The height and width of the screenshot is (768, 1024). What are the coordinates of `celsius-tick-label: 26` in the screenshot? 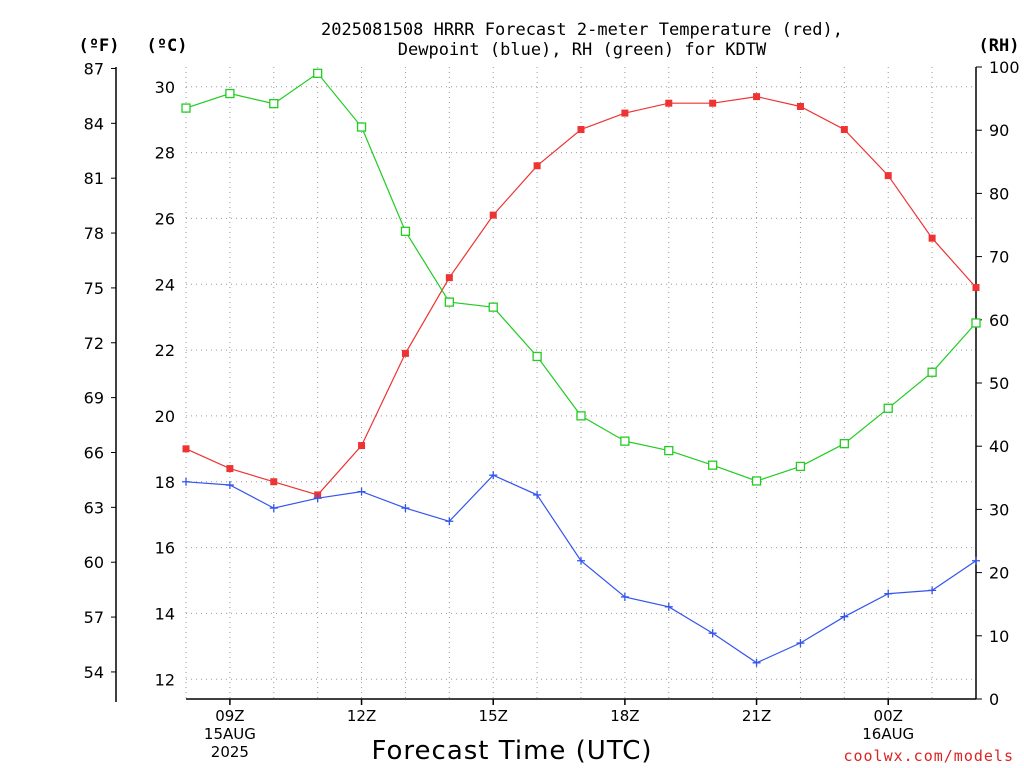 It's located at (165, 218).